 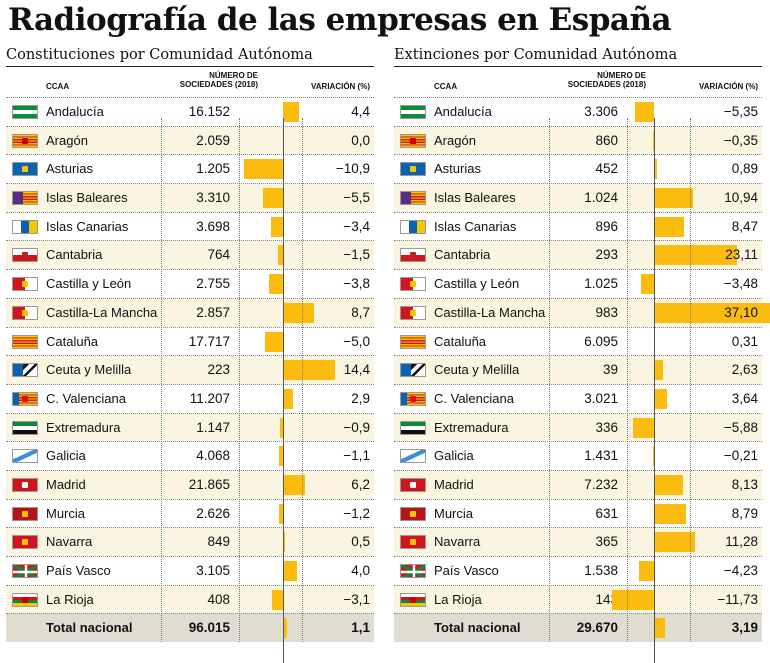 I want to click on table-row: Madrid 7.232 8,13, so click(x=578, y=484).